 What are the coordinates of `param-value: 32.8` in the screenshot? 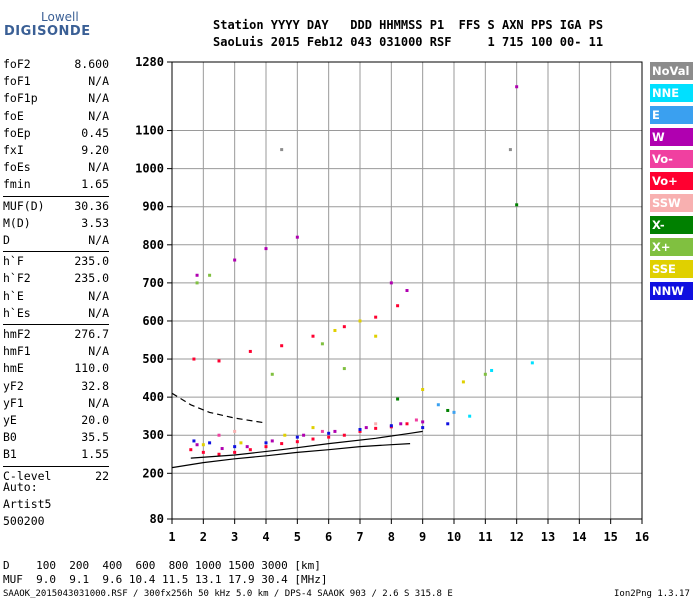 It's located at (95, 385).